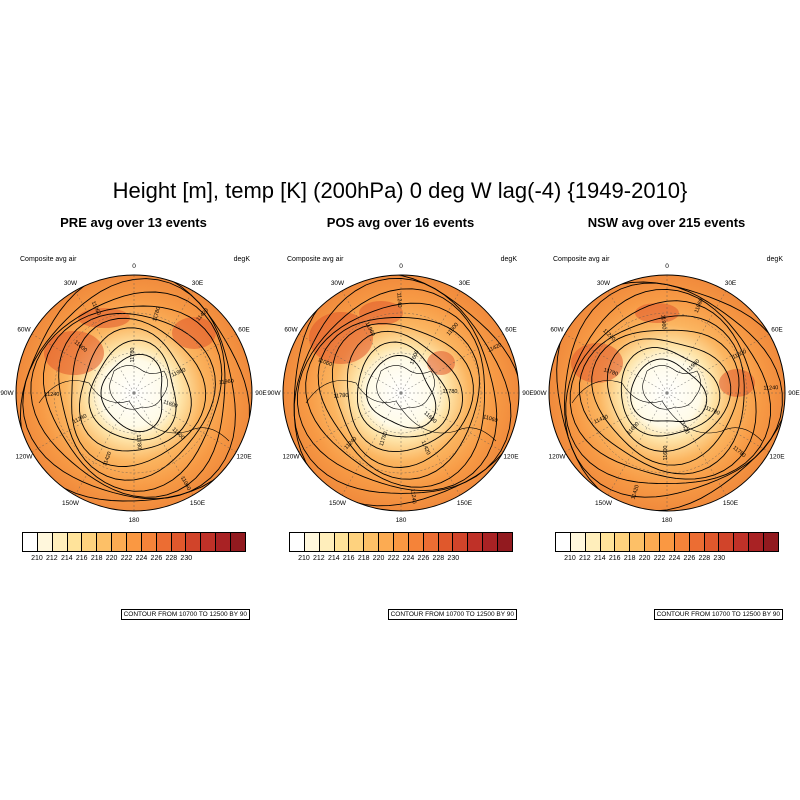 Image resolution: width=800 pixels, height=800 pixels. What do you see at coordinates (400, 222) in the screenshot?
I see `panel-title: POS avg over 16 events` at bounding box center [400, 222].